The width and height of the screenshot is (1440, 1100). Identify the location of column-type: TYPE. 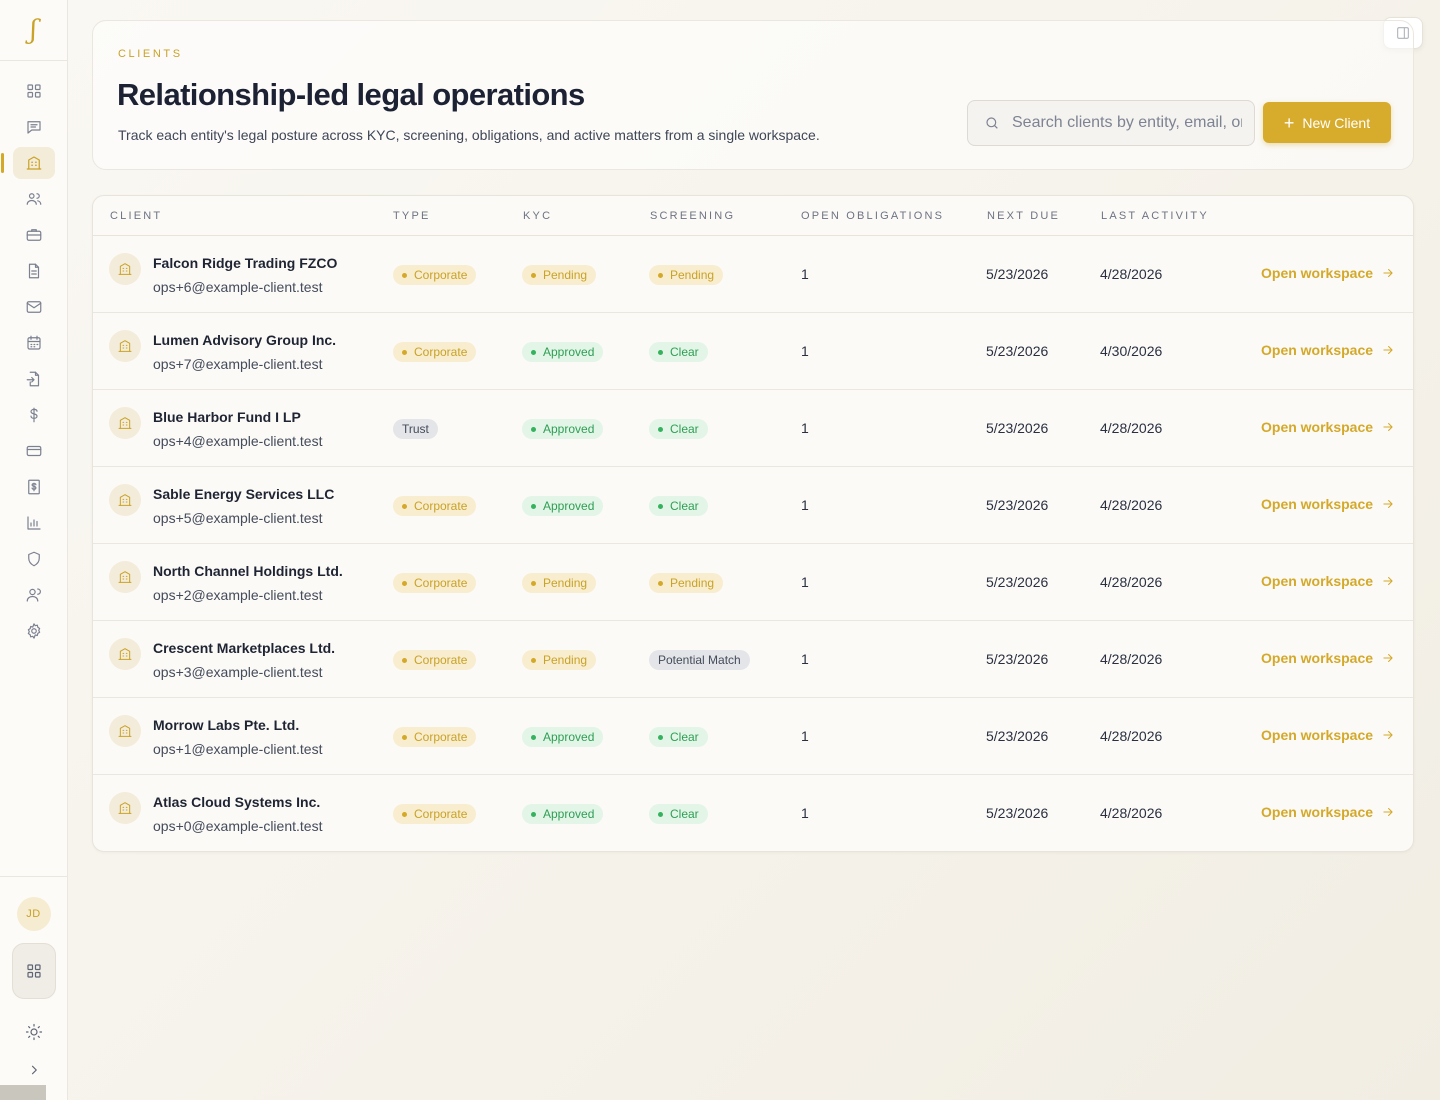
(412, 216).